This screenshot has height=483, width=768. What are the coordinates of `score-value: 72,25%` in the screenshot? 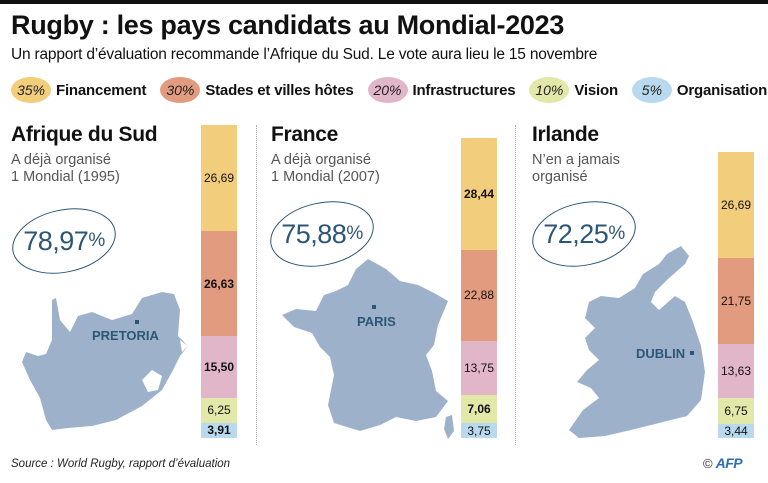 It's located at (584, 233).